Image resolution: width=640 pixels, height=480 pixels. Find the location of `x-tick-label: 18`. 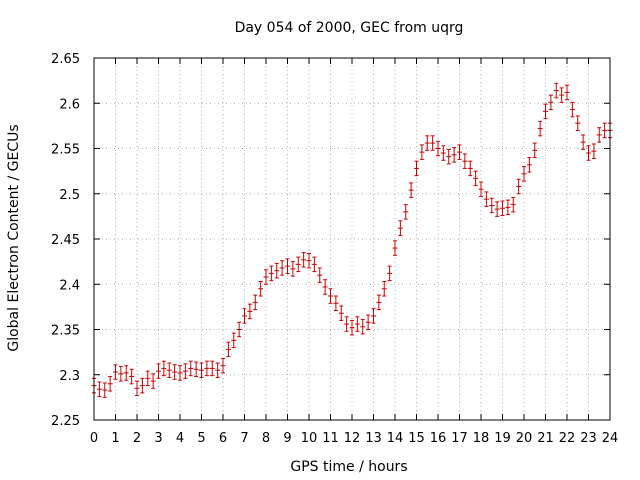

x-tick-label: 18 is located at coordinates (481, 438).